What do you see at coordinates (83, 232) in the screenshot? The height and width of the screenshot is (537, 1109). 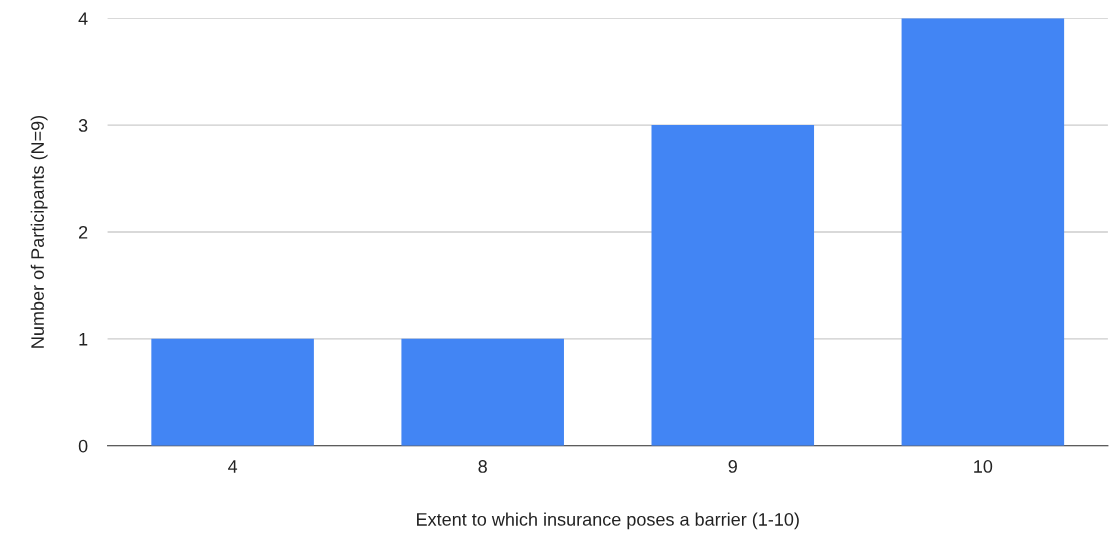 I see `y-tick-label: 2` at bounding box center [83, 232].